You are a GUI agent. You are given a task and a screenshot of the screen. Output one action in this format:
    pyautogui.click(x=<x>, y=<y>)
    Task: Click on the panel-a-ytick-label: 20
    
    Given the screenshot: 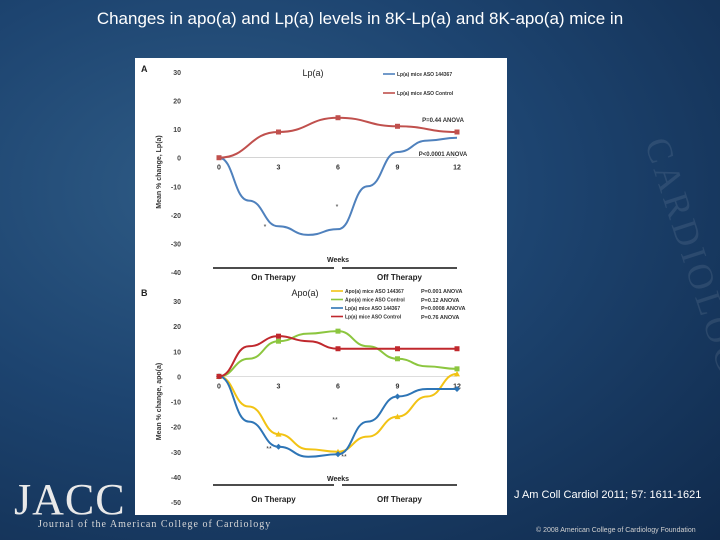 What is the action you would take?
    pyautogui.click(x=177, y=102)
    